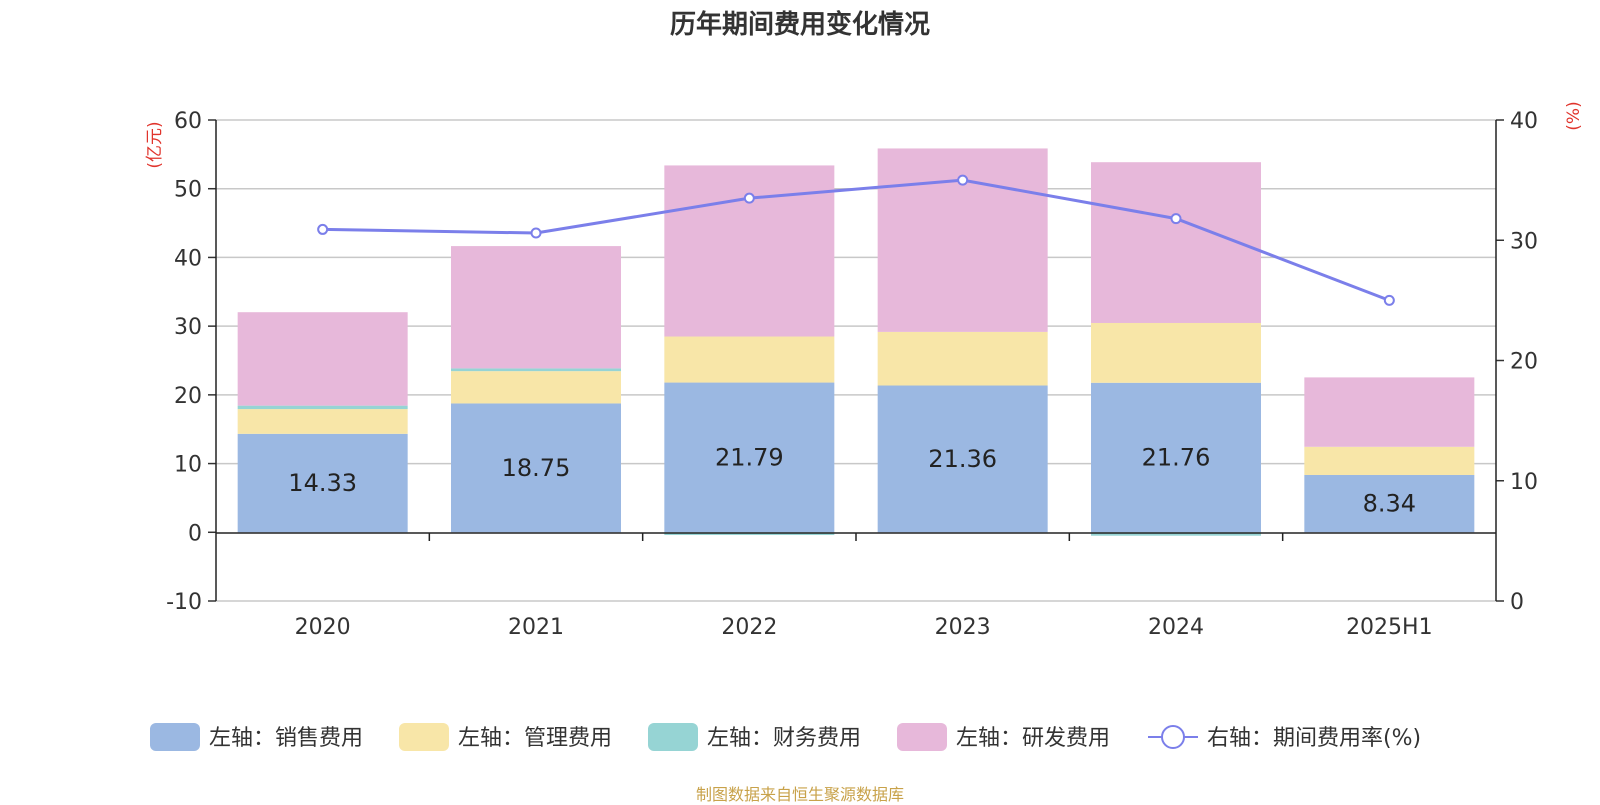 This screenshot has height=805, width=1600. I want to click on legend: 左轴：销售费用 左轴：管理费用 左轴：财务费用 左轴：研发费用 右轴：期间费用率(%), so click(785, 737).